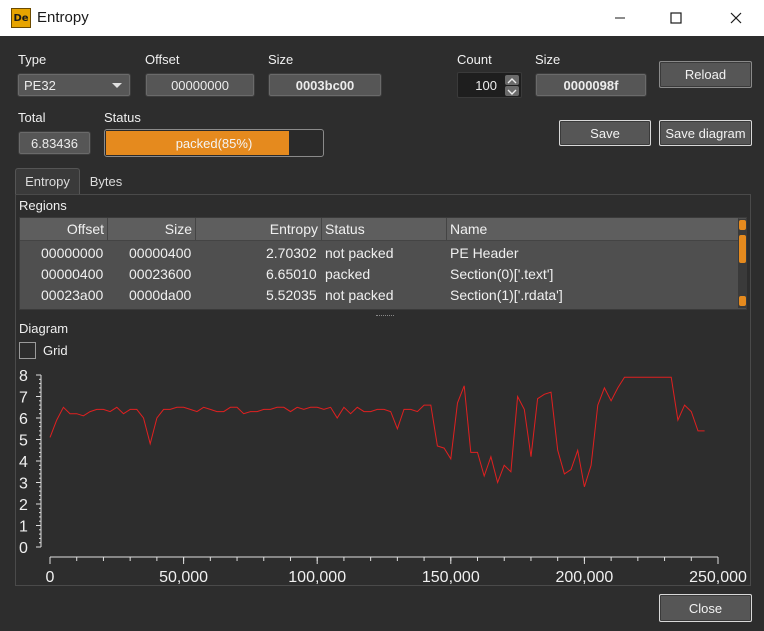  What do you see at coordinates (23, 548) in the screenshot?
I see `y-tick-label: 0` at bounding box center [23, 548].